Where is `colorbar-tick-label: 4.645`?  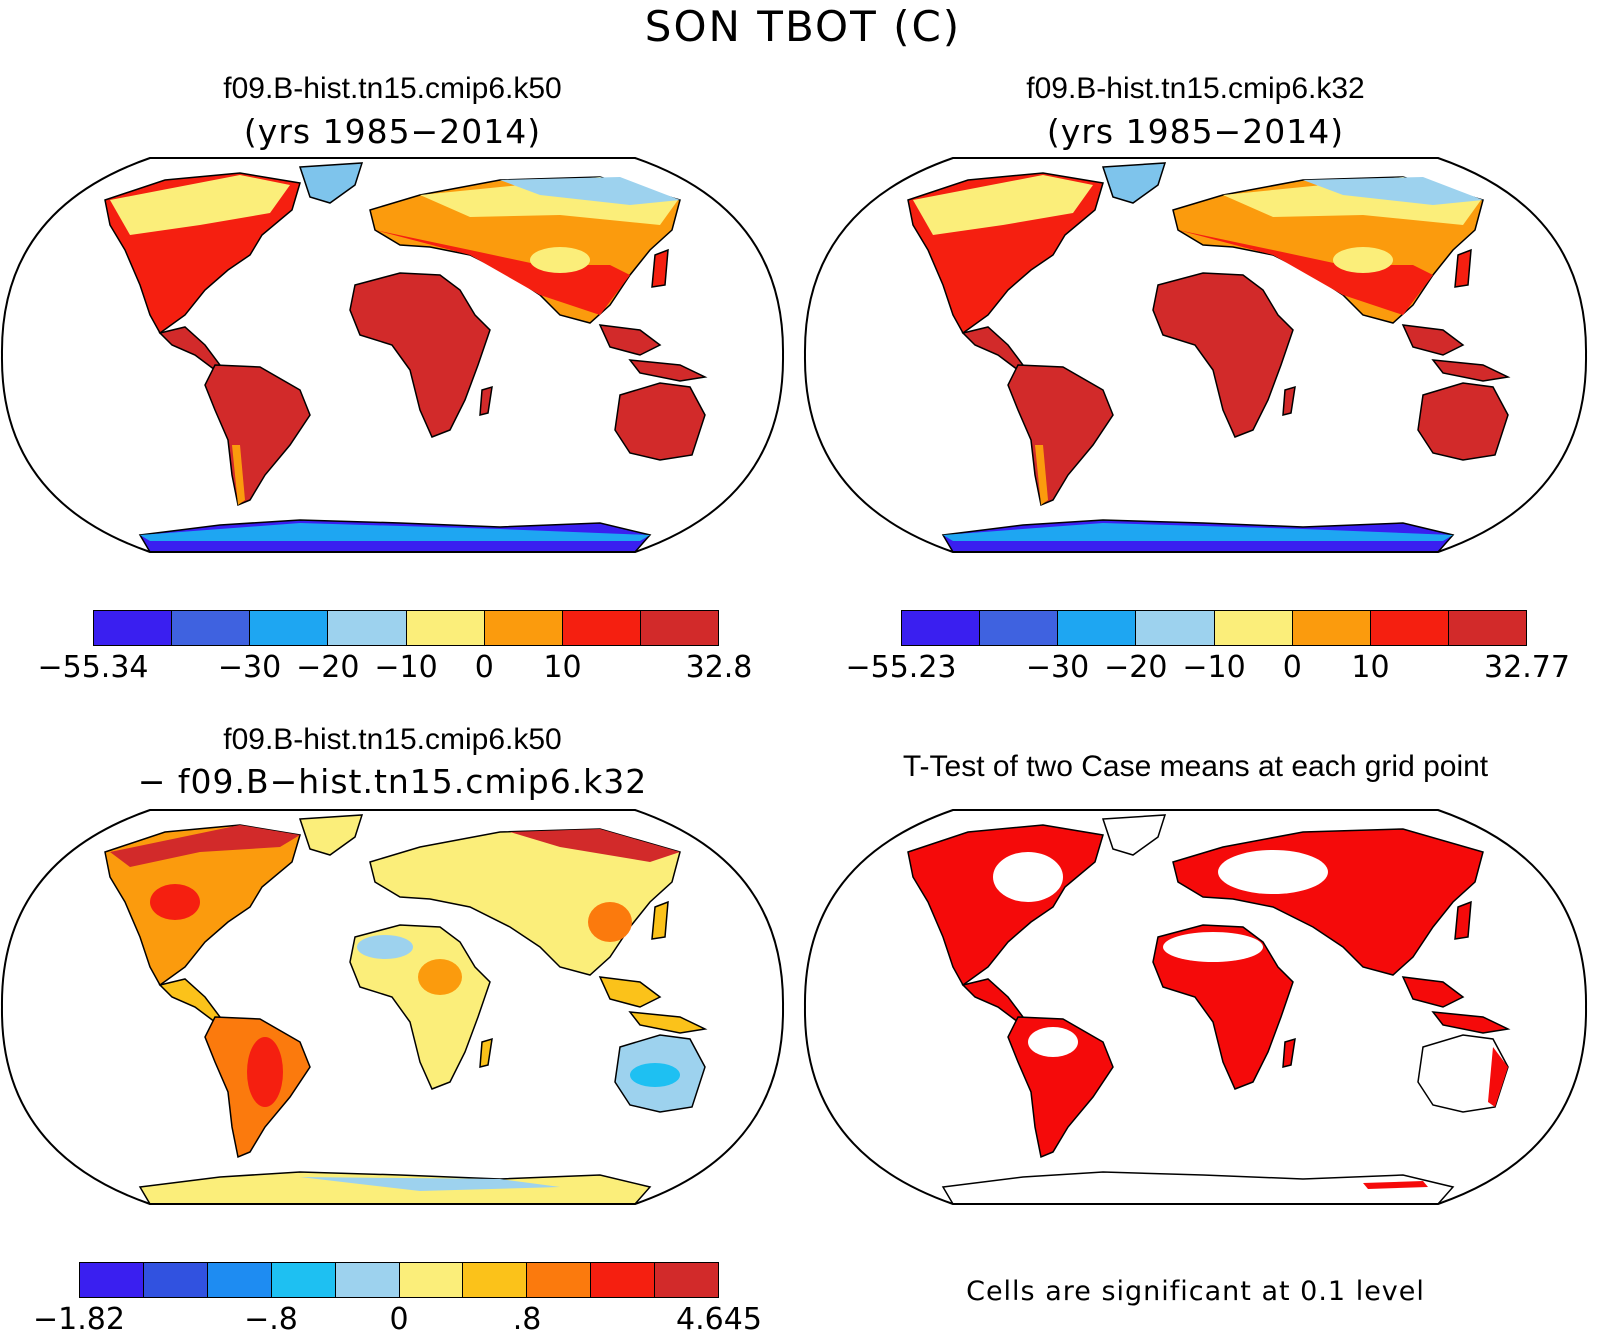
colorbar-tick-label: 4.645 is located at coordinates (719, 1319).